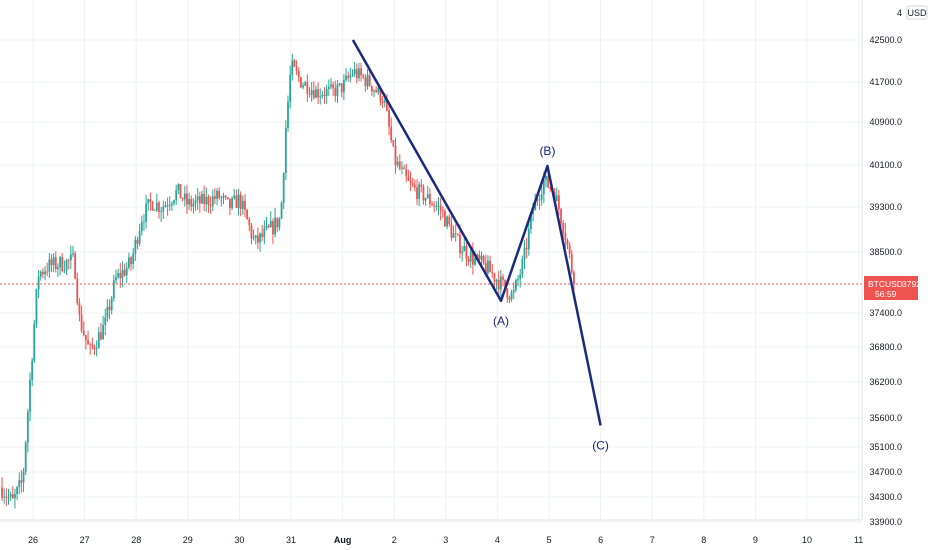 The image size is (932, 550). I want to click on x-tick-label: 3, so click(445, 540).